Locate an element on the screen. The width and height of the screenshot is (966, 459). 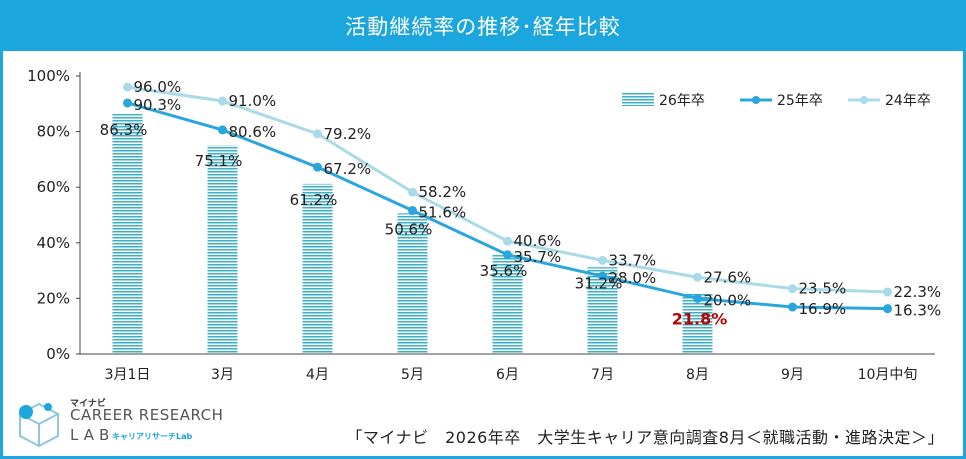
data-label-24: 96.0% is located at coordinates (158, 87).